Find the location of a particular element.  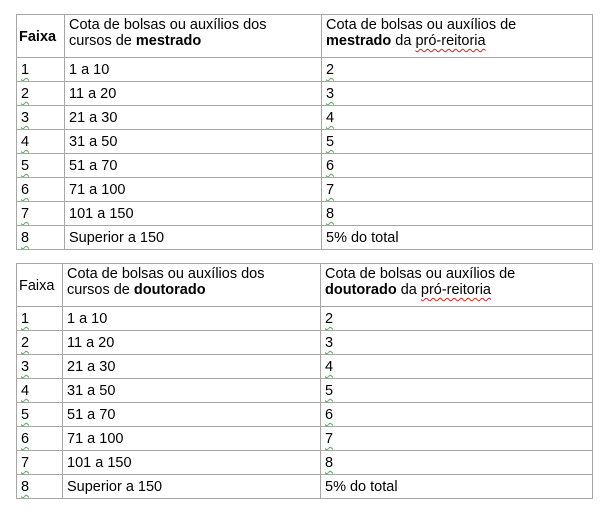

faixa-value: 8 is located at coordinates (25, 238).